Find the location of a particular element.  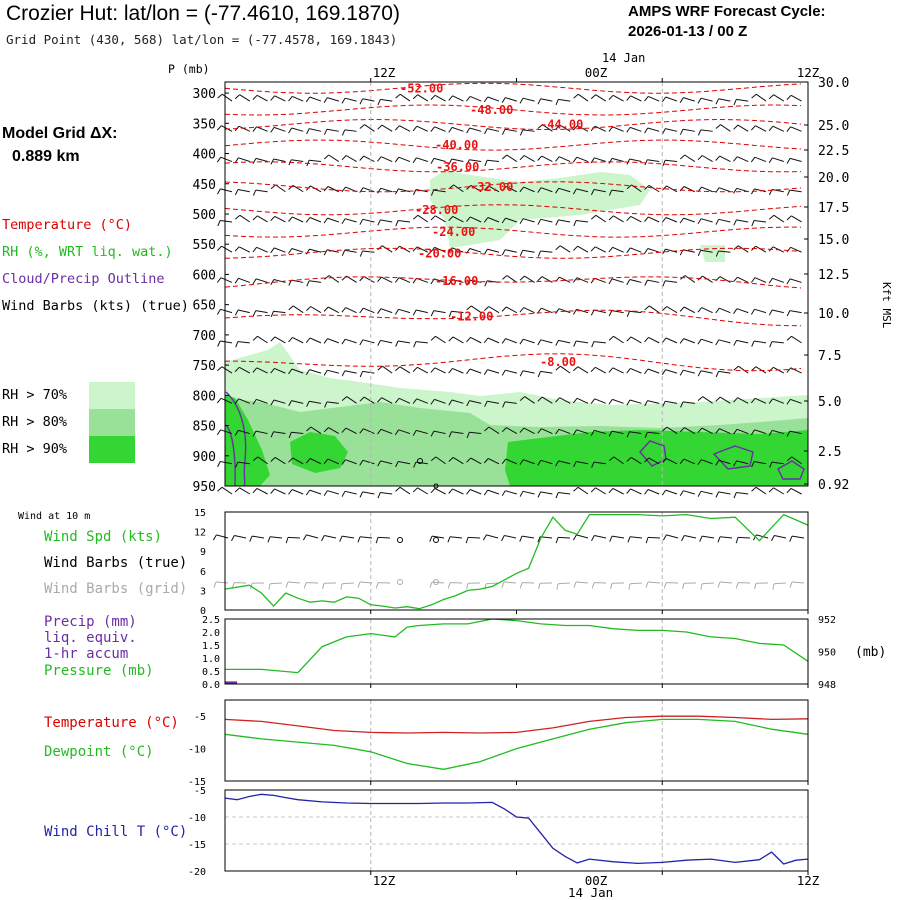

rh-region is located at coordinates (247, 440).